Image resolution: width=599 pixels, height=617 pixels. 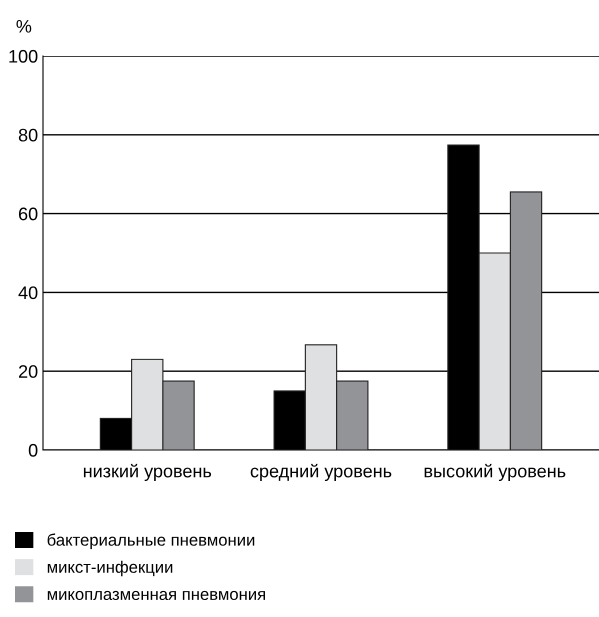 What do you see at coordinates (321, 473) in the screenshot?
I see `x-tick-label: средний уровень` at bounding box center [321, 473].